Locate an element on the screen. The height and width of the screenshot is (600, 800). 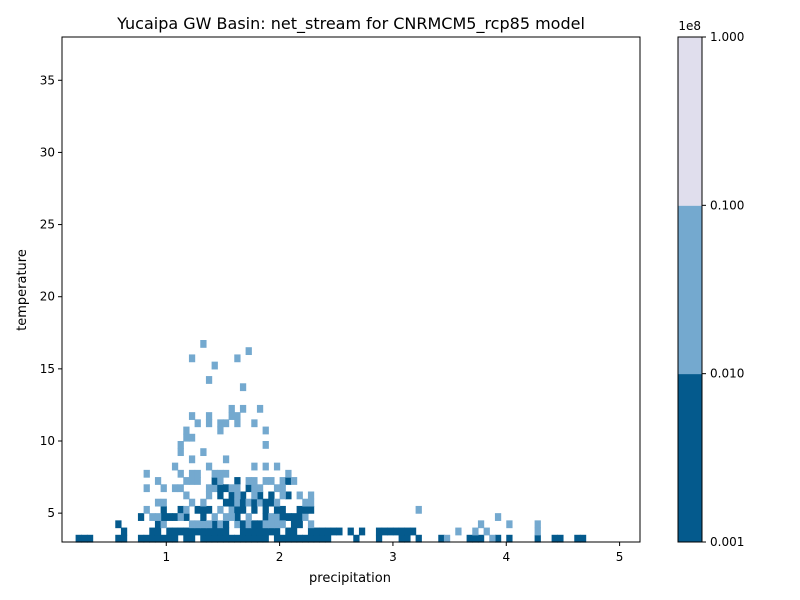
colorbar-tick-label: 0.100 is located at coordinates (727, 205).